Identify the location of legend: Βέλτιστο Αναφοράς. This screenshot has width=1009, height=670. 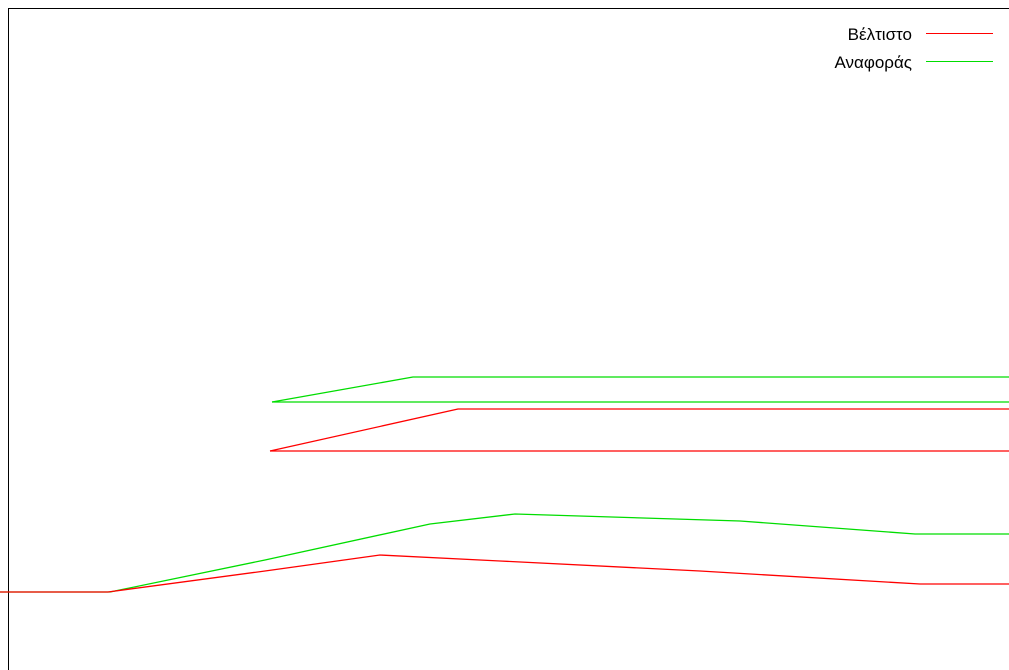
(913, 48).